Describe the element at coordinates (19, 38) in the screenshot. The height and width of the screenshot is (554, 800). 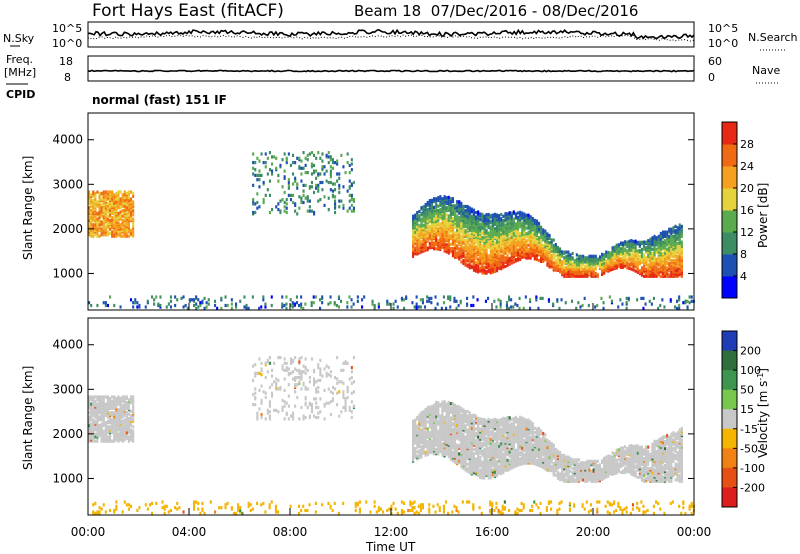
I see `noise-sky-label: N.Sky` at that location.